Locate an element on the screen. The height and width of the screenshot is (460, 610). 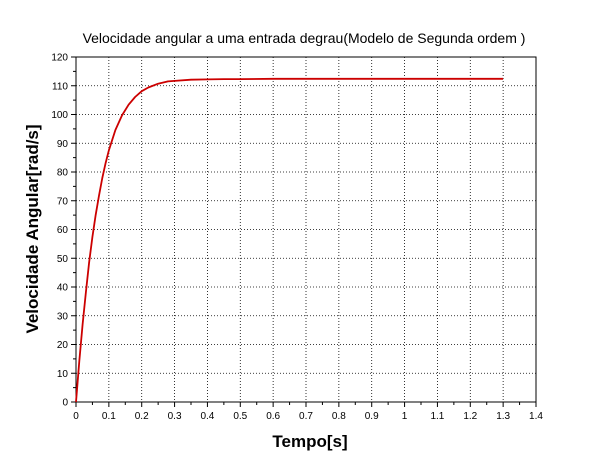
y-tick-label: 120 is located at coordinates (59, 58).